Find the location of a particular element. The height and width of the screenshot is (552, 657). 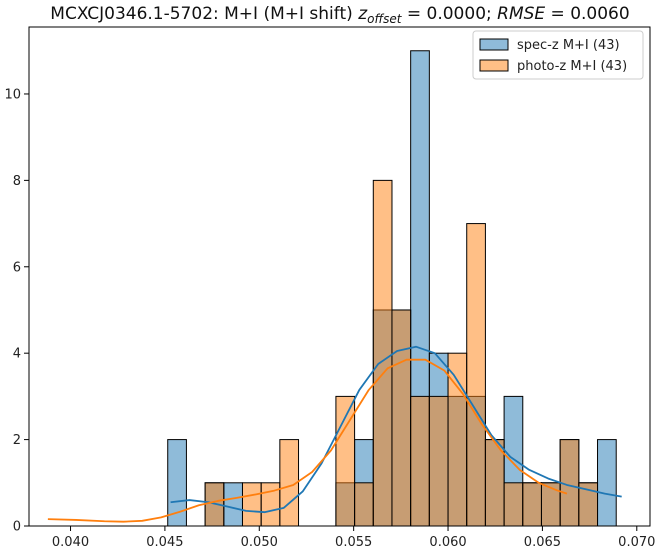

title-rmse-value: = 0.0060 is located at coordinates (587, 14).